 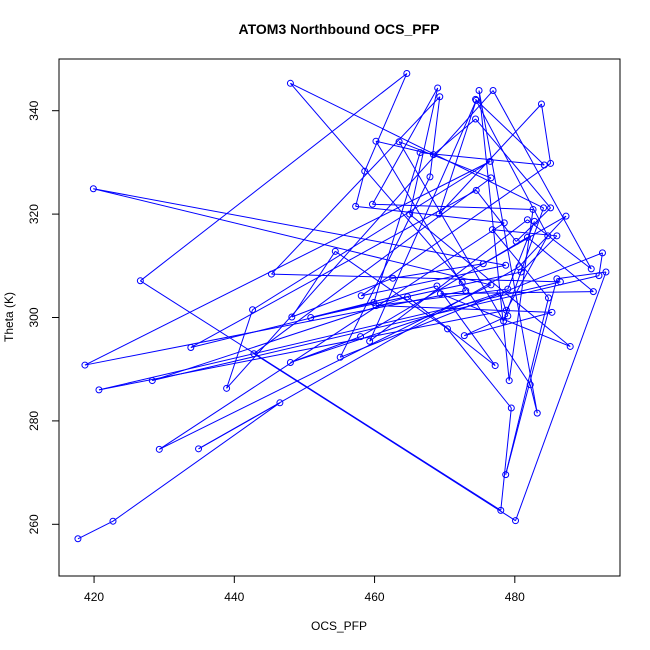 What do you see at coordinates (234, 597) in the screenshot?
I see `x-tick-label: 440` at bounding box center [234, 597].